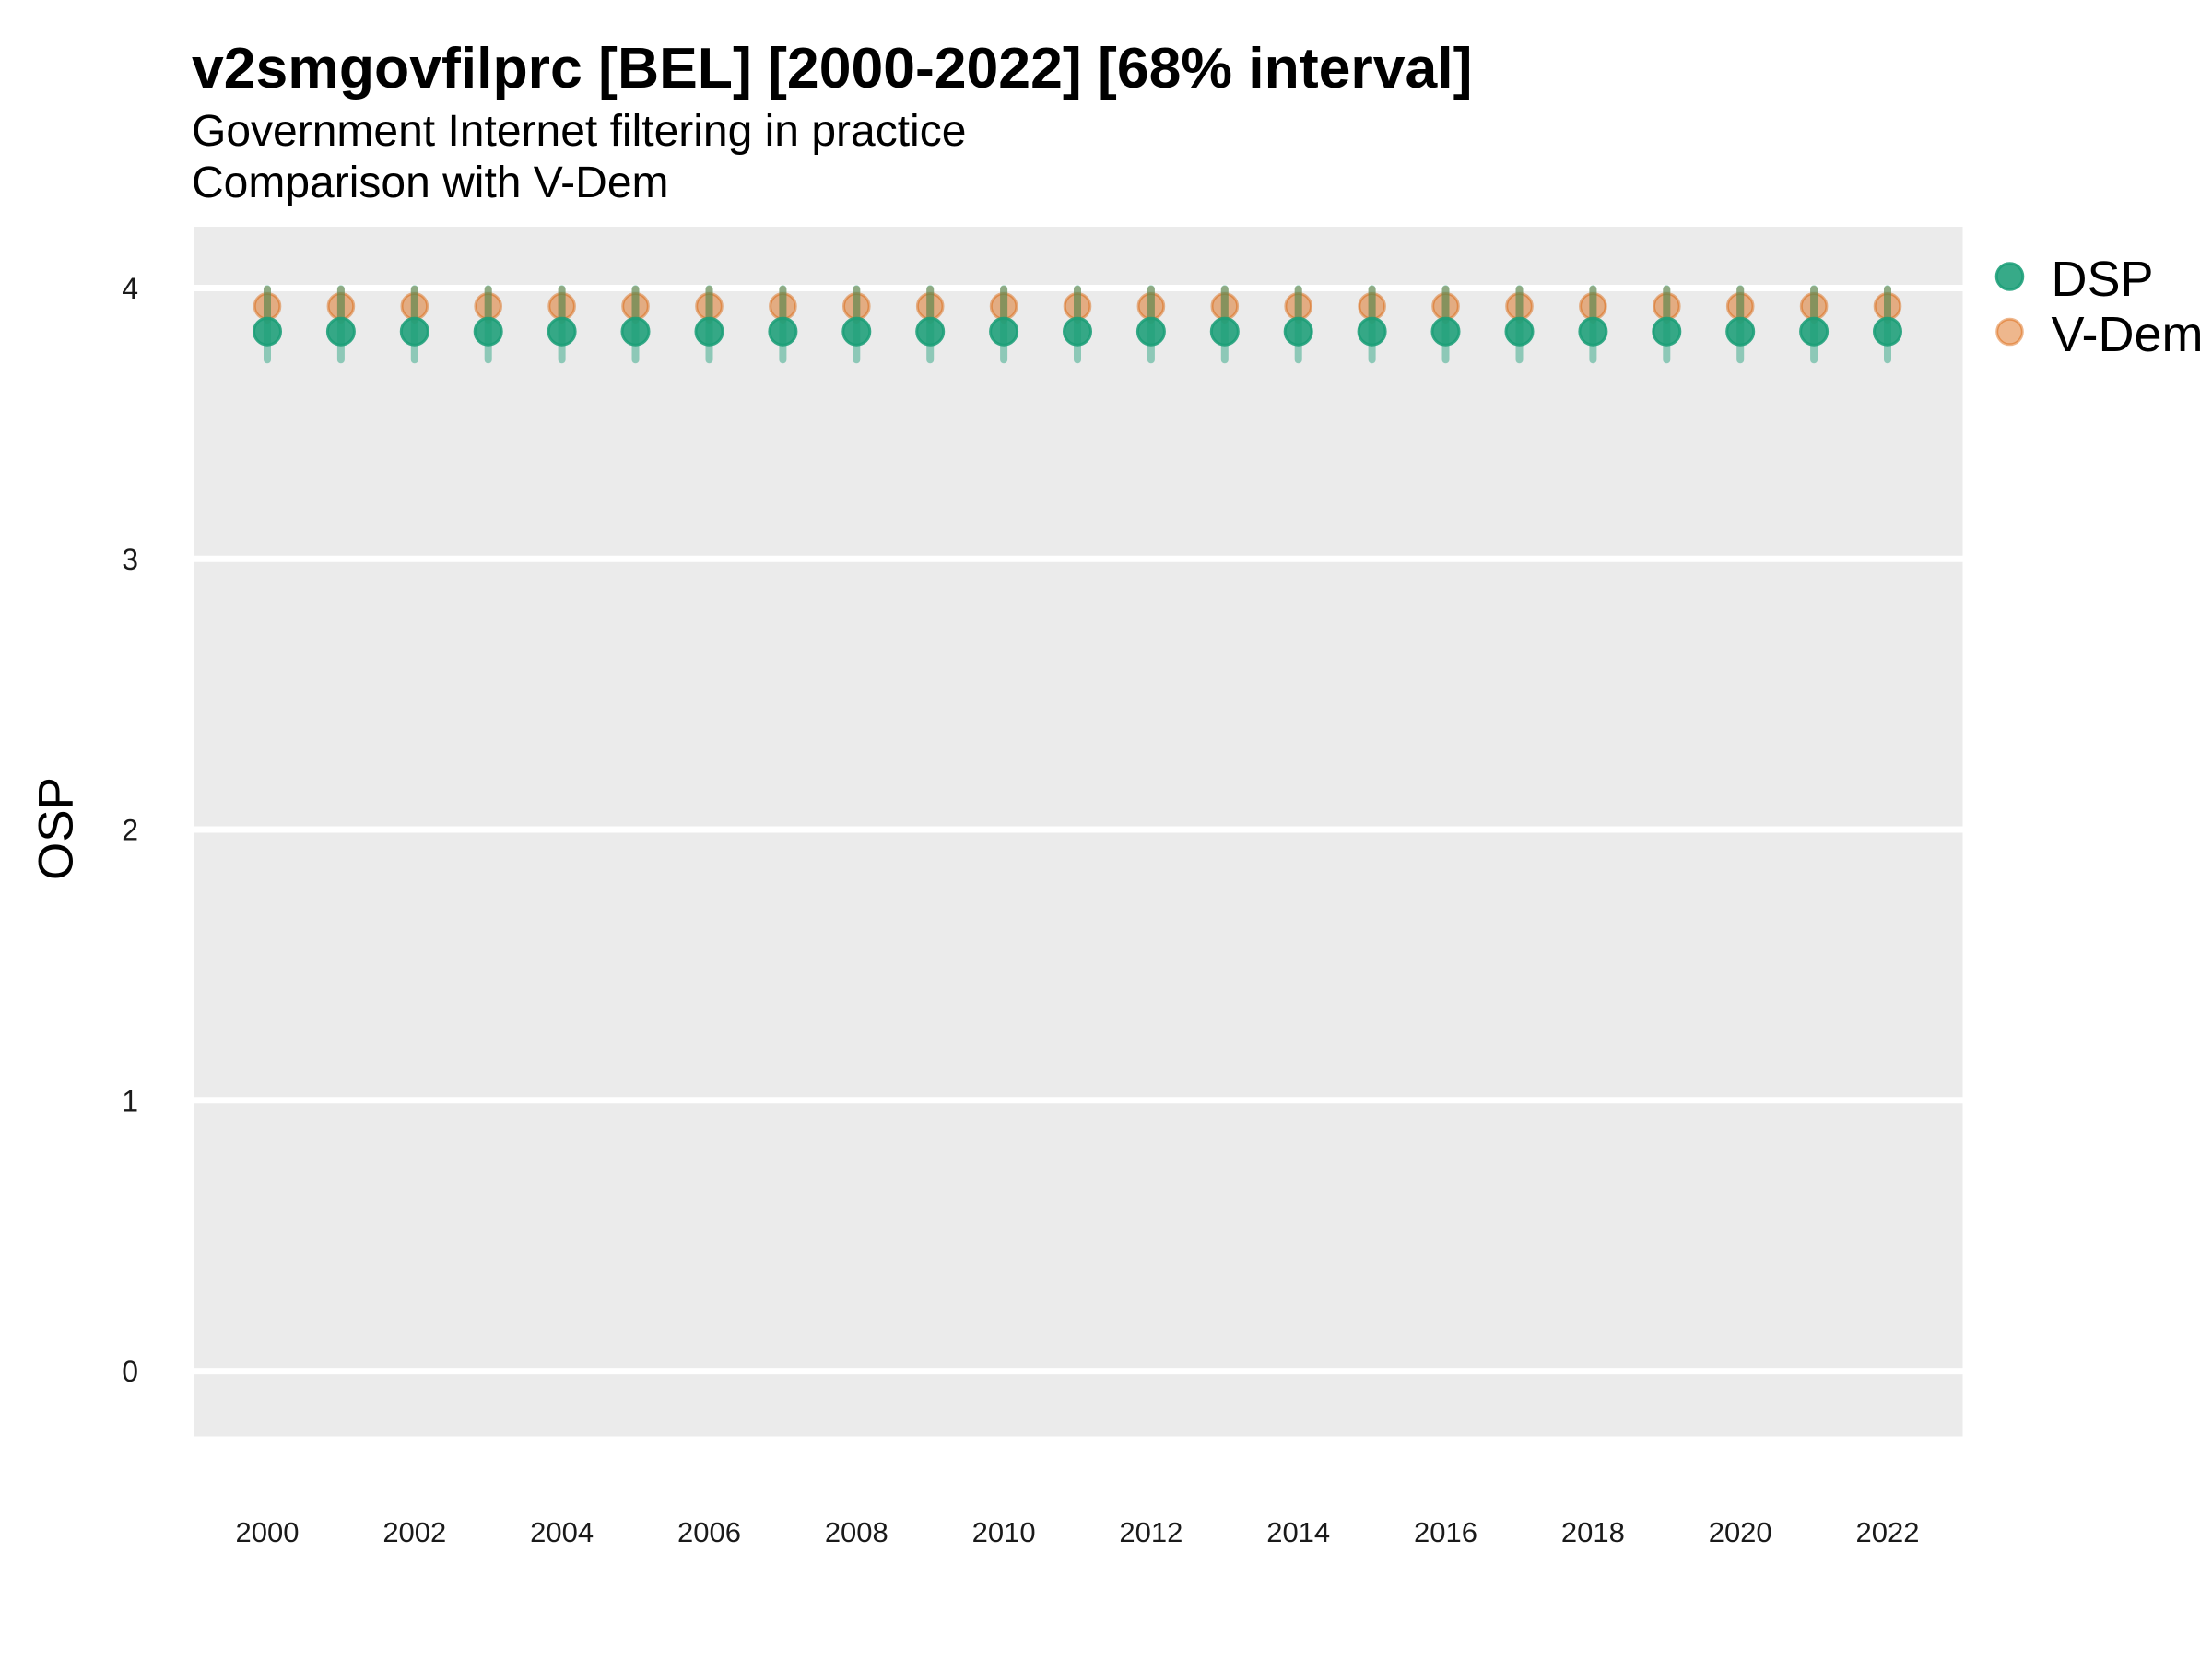 This screenshot has height=1659, width=2212. I want to click on svg-text: 4, so click(130, 288).